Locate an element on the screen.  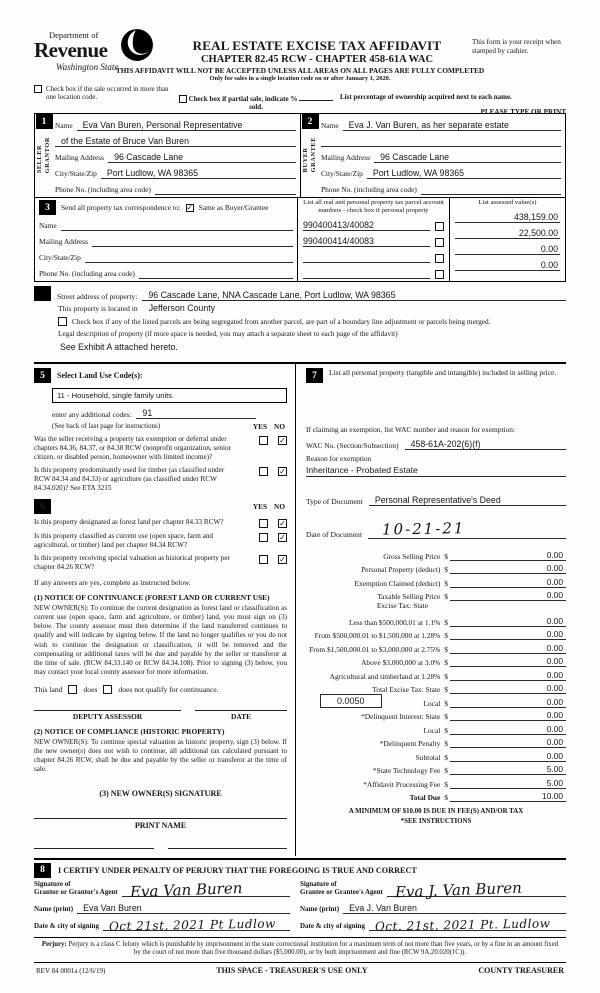
tax-value-field: 10.00 is located at coordinates (508, 797).